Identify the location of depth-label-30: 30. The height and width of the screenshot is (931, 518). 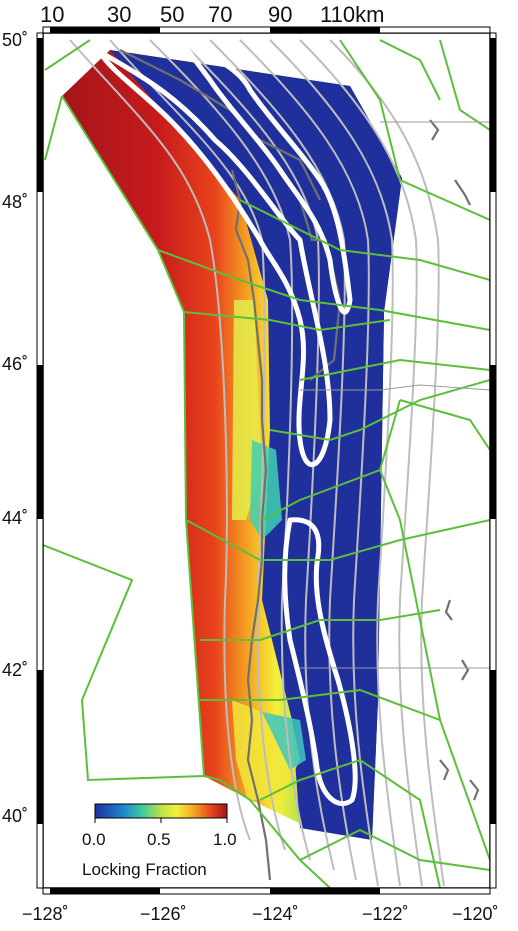
(119, 14).